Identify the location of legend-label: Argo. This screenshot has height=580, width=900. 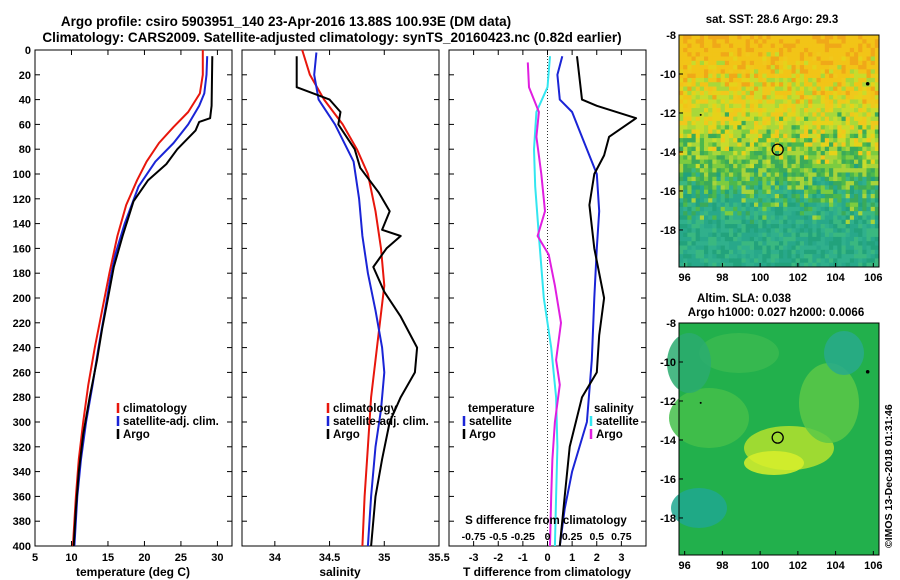
(136, 435).